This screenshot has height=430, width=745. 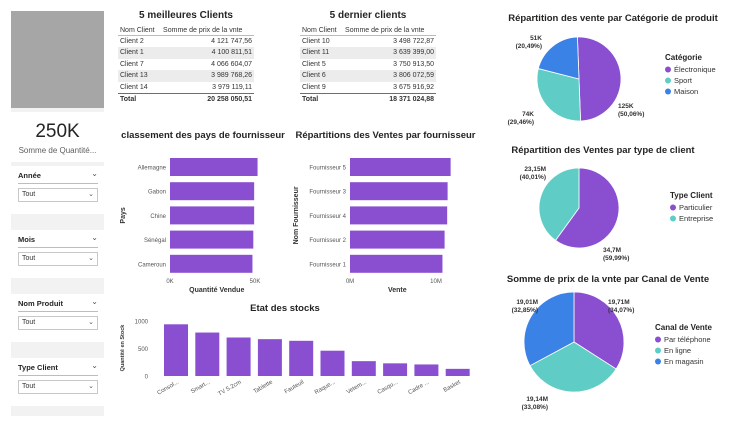 I want to click on sales-value: 3 750 913,50, so click(x=413, y=64).